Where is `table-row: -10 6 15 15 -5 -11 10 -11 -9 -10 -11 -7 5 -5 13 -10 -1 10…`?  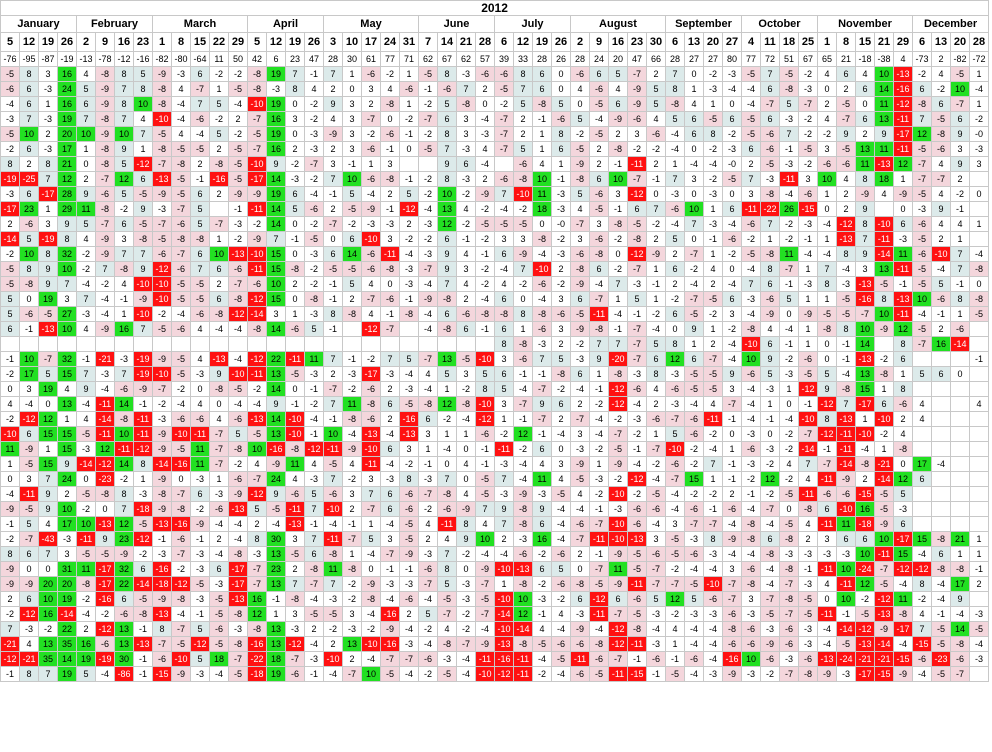 table-row: -10 6 15 15 -5 -11 10 -11 -9 -10 -11 -7 5 -5 13 -10 -1 10… is located at coordinates (495, 434).